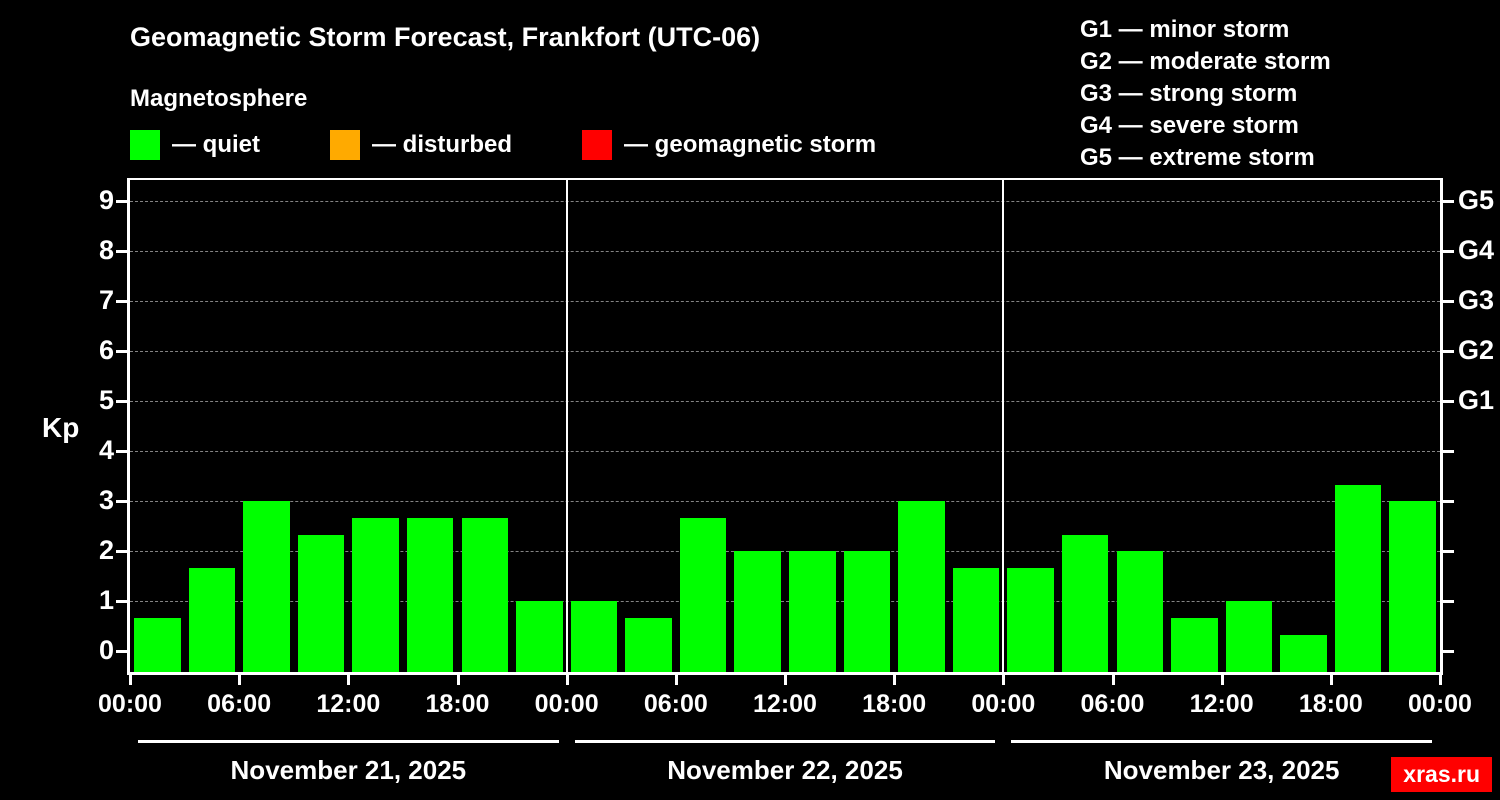  I want to click on axis-line-top, so click(785, 179).